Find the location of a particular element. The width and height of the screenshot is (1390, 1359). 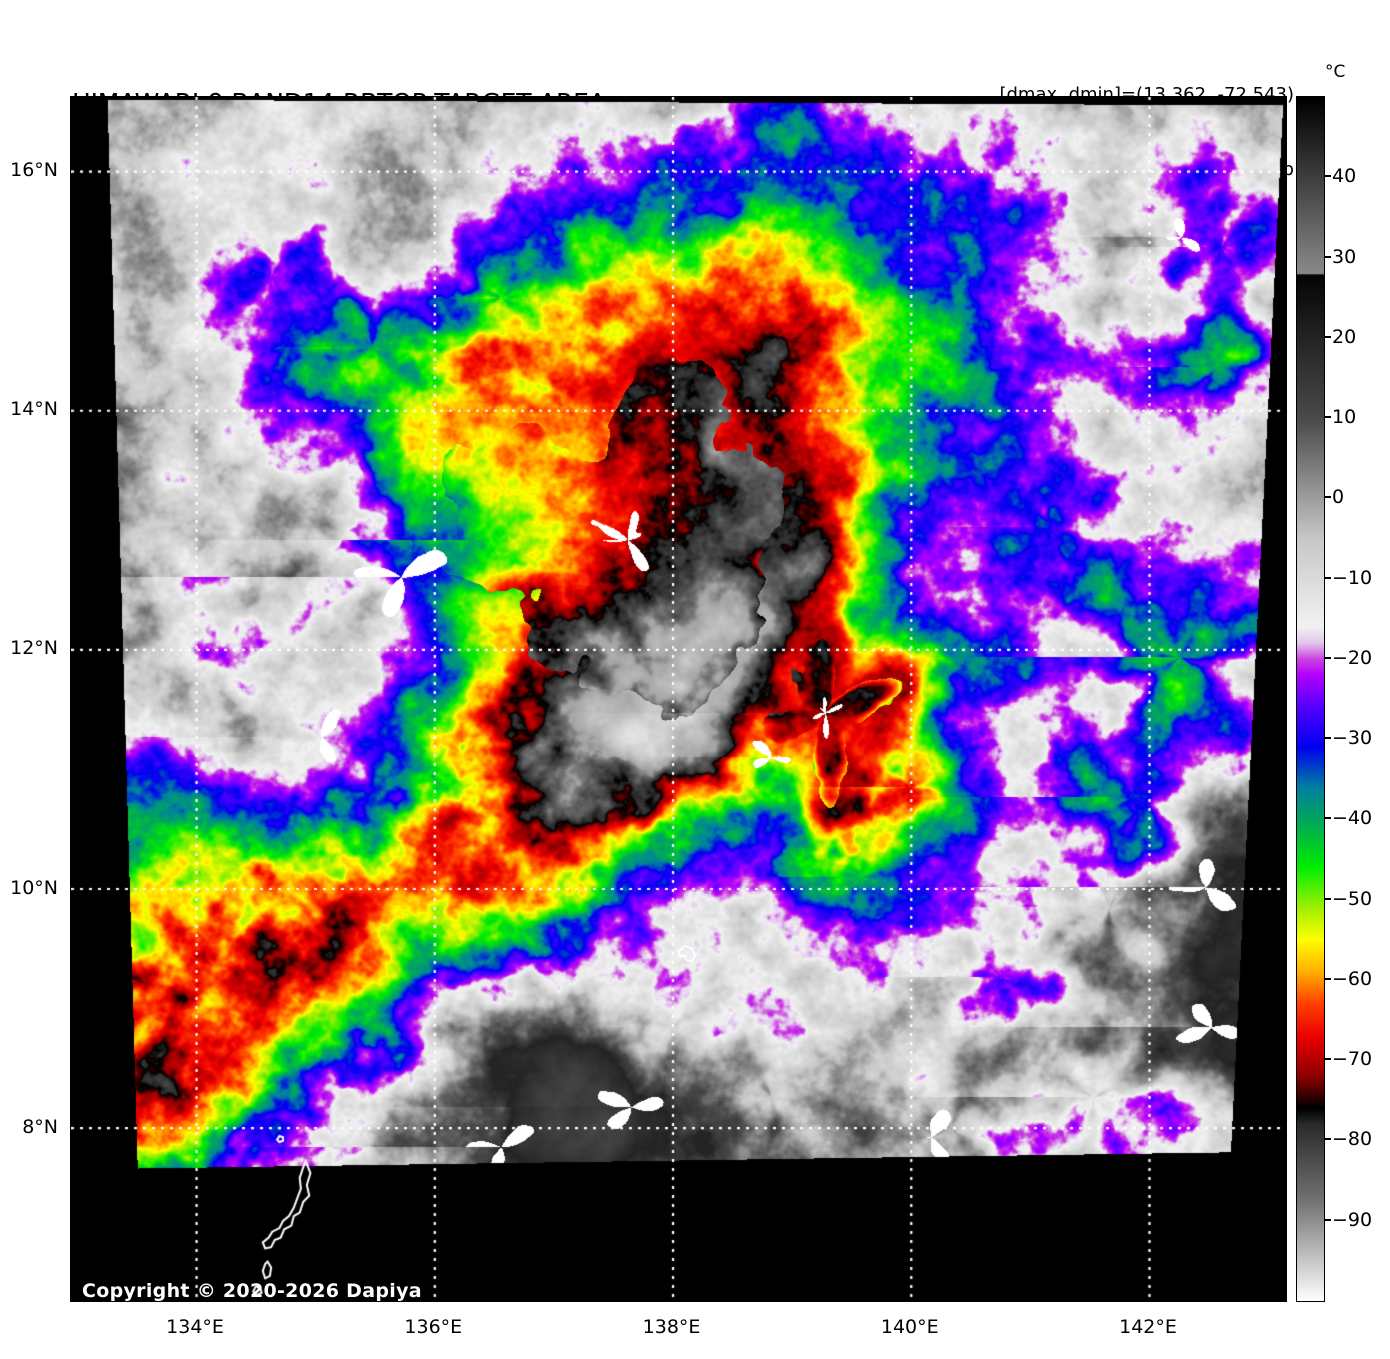

longitude-tick-label: 138°E is located at coordinates (671, 1327).